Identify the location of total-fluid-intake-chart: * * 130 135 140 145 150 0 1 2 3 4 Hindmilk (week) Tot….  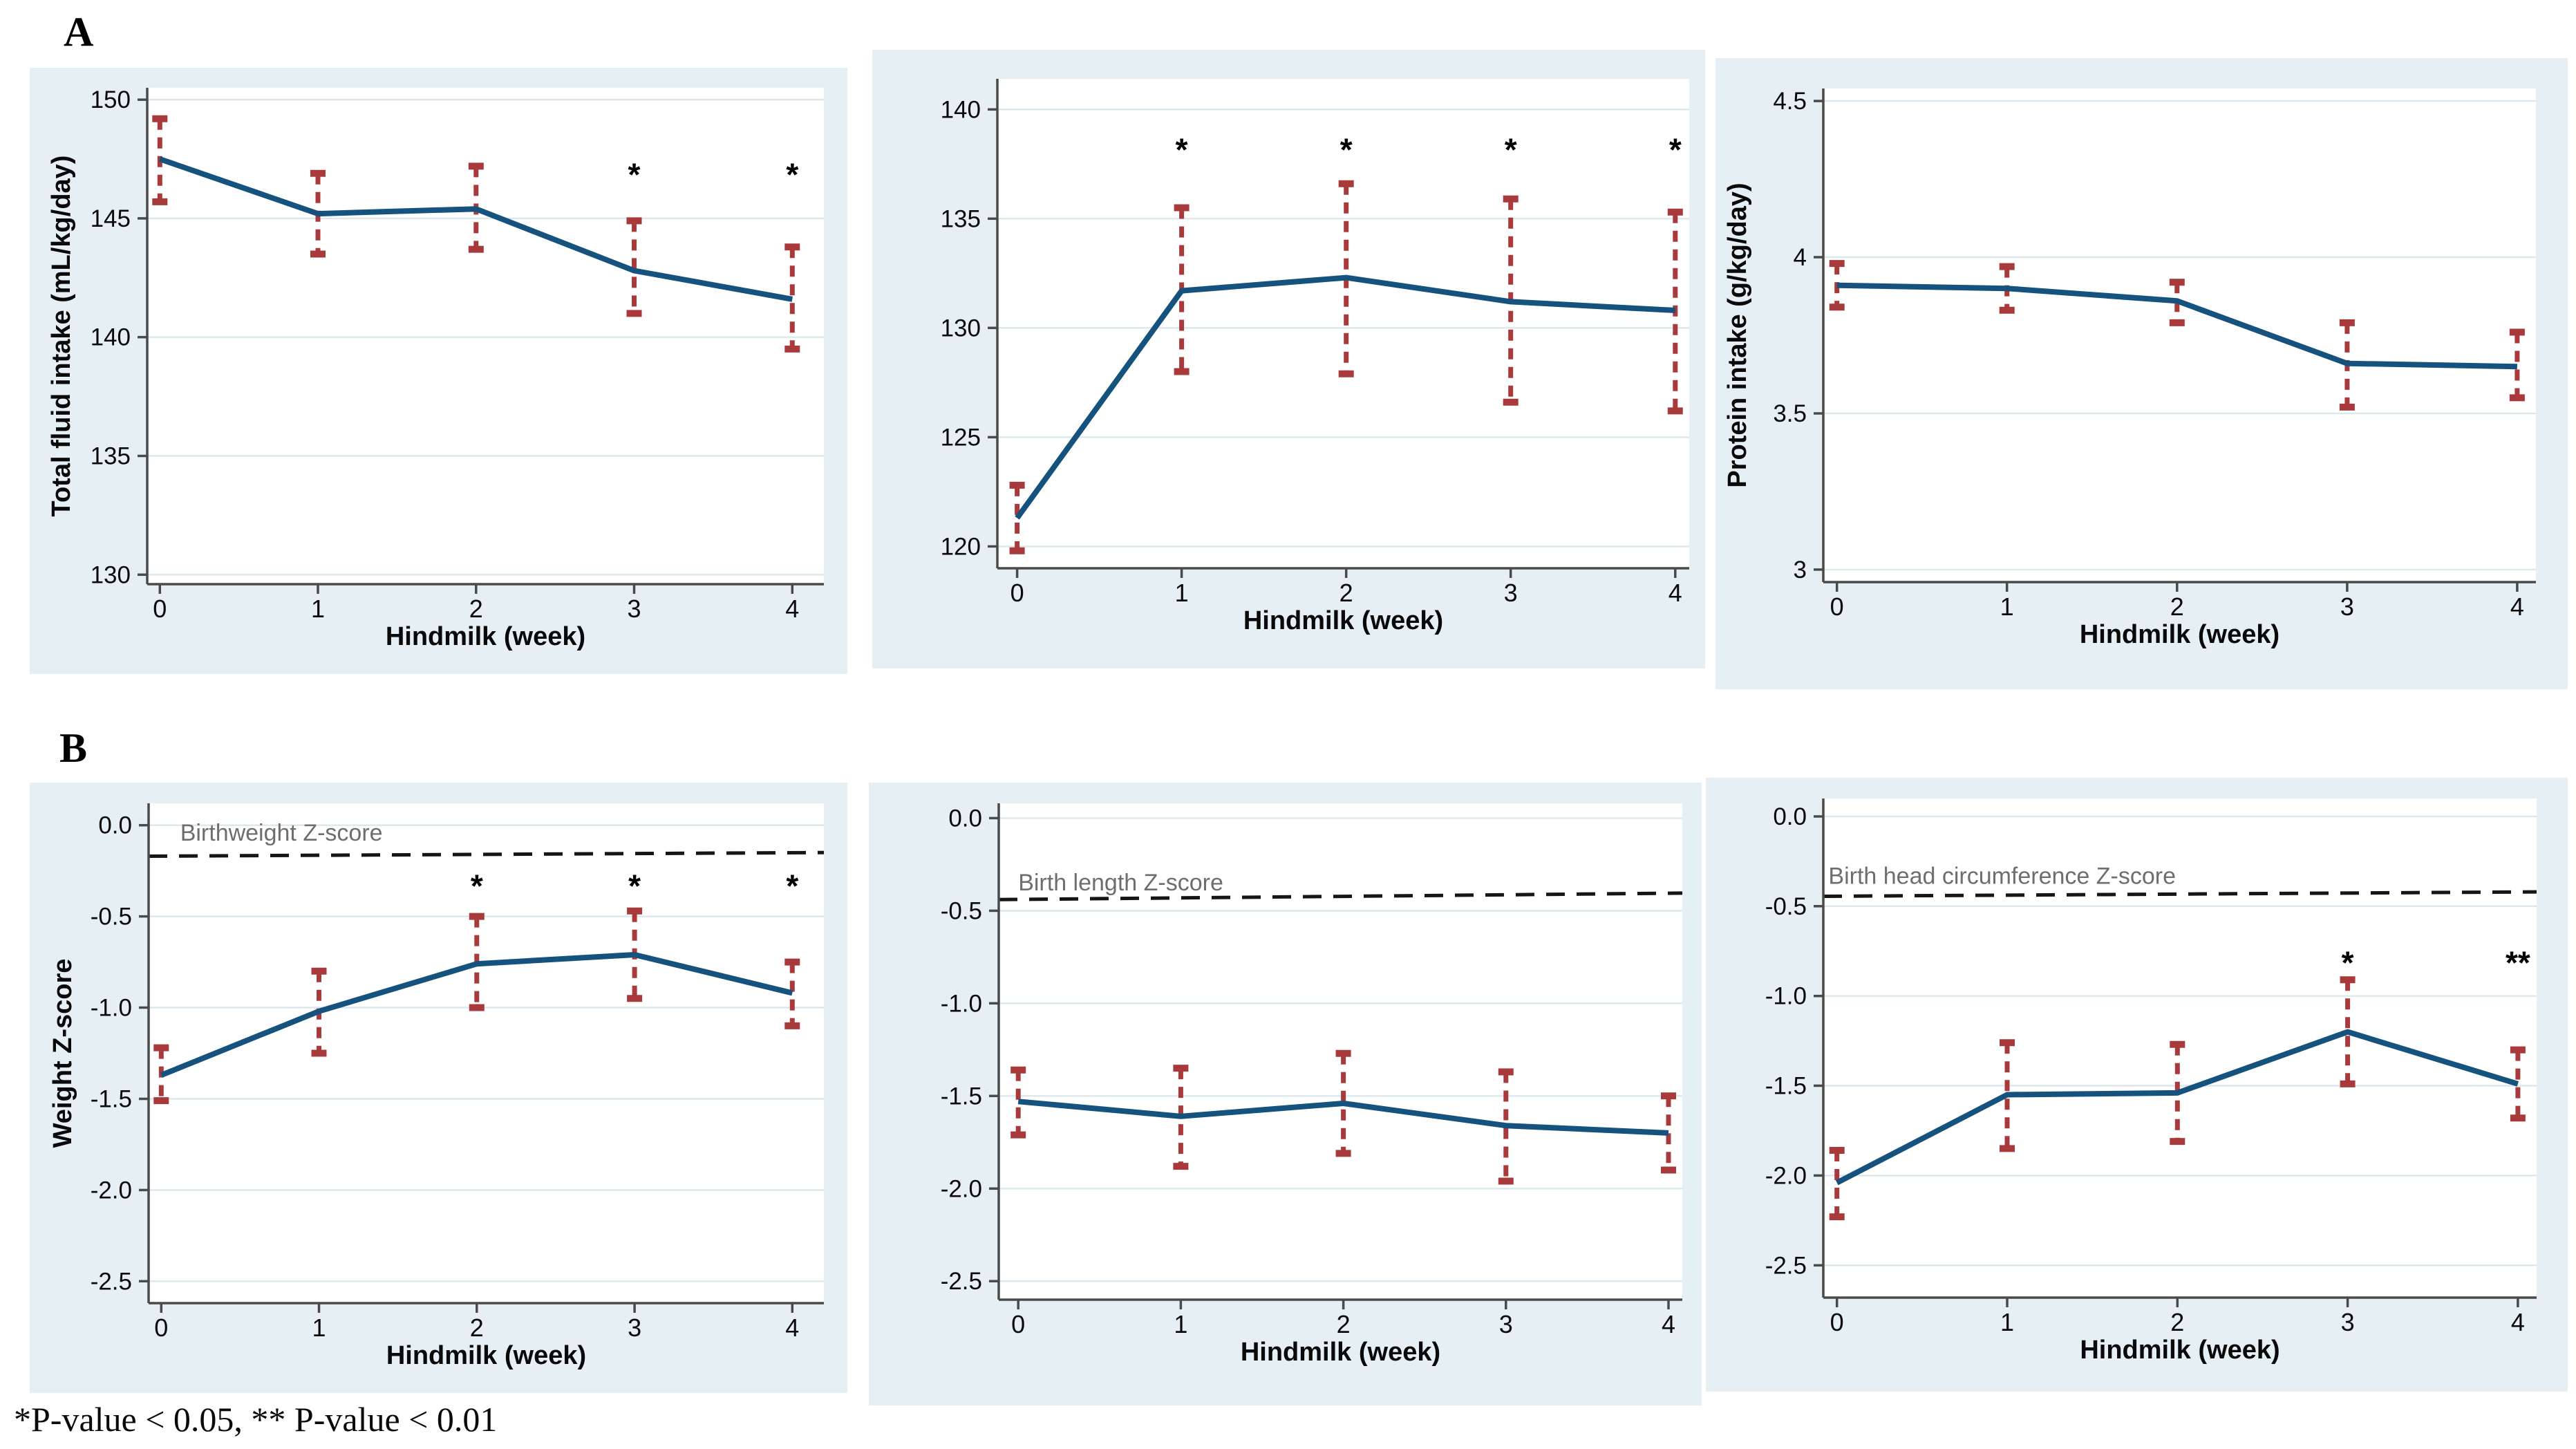
(435, 368).